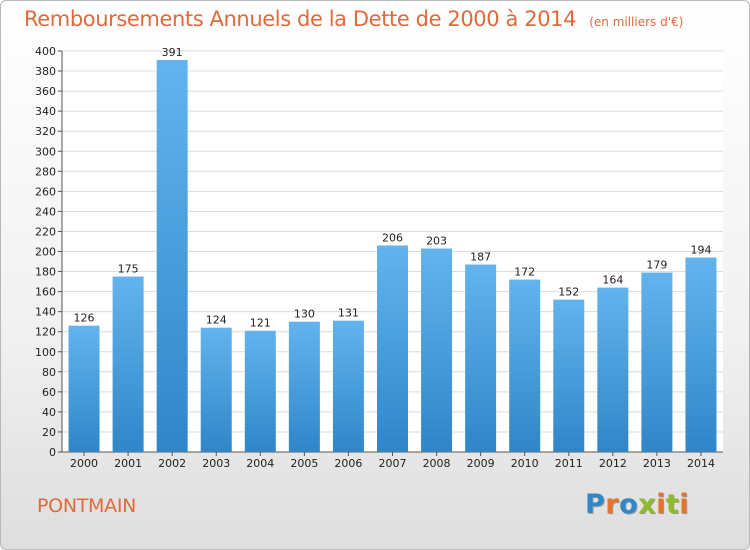 Image resolution: width=750 pixels, height=550 pixels. Describe the element at coordinates (672, 504) in the screenshot. I see `logo-letter: t` at that location.